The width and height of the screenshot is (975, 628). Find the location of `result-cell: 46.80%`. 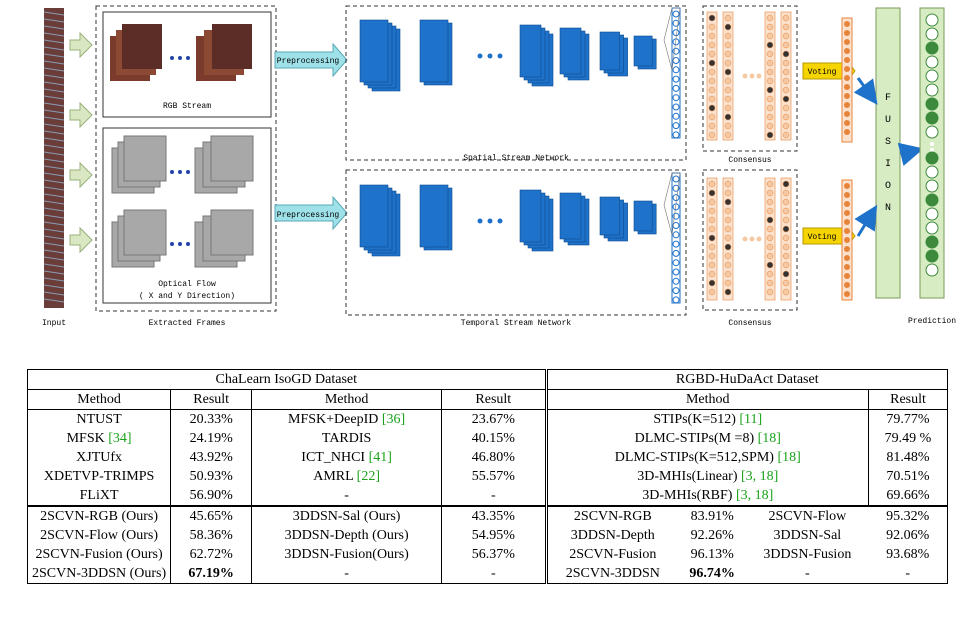

result-cell: 46.80% is located at coordinates (494, 457).